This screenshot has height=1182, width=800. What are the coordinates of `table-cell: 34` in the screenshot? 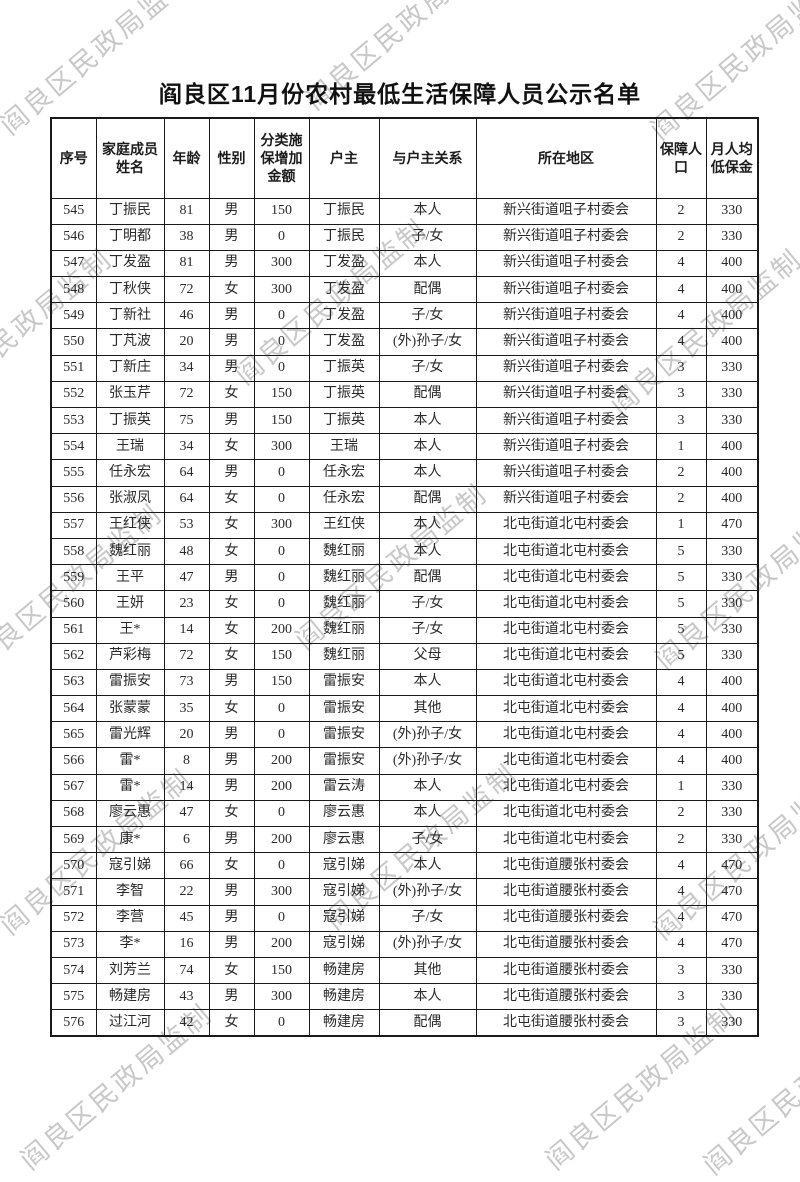 It's located at (186, 368).